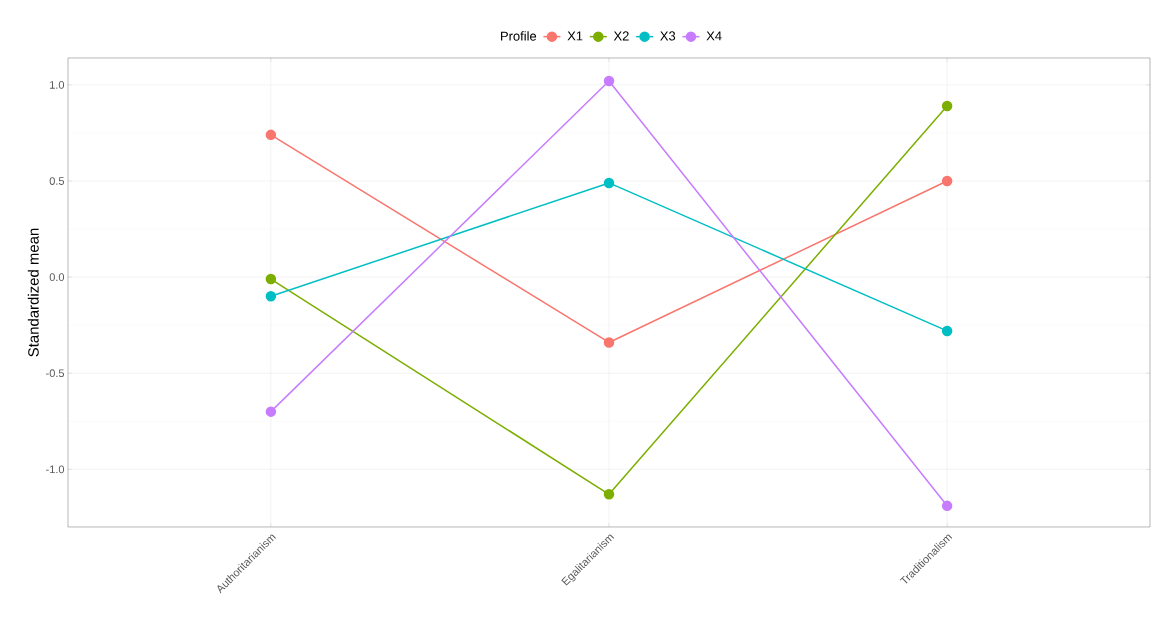 The image size is (1152, 631). Describe the element at coordinates (55, 469) in the screenshot. I see `y-tick-label: -1.0` at that location.